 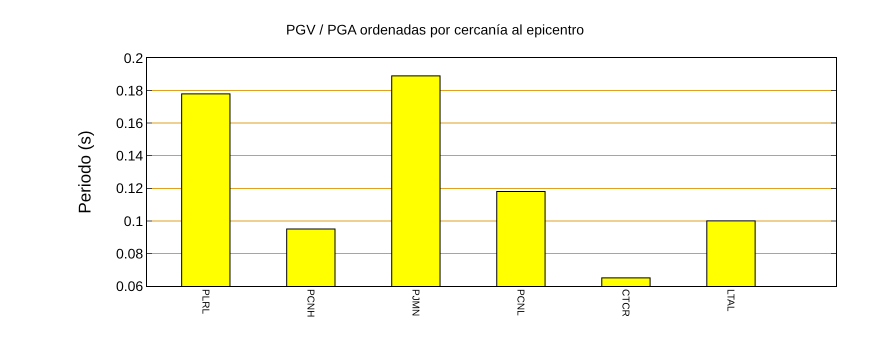 What do you see at coordinates (134, 220) in the screenshot?
I see `y-tick-label: 0.1` at bounding box center [134, 220].